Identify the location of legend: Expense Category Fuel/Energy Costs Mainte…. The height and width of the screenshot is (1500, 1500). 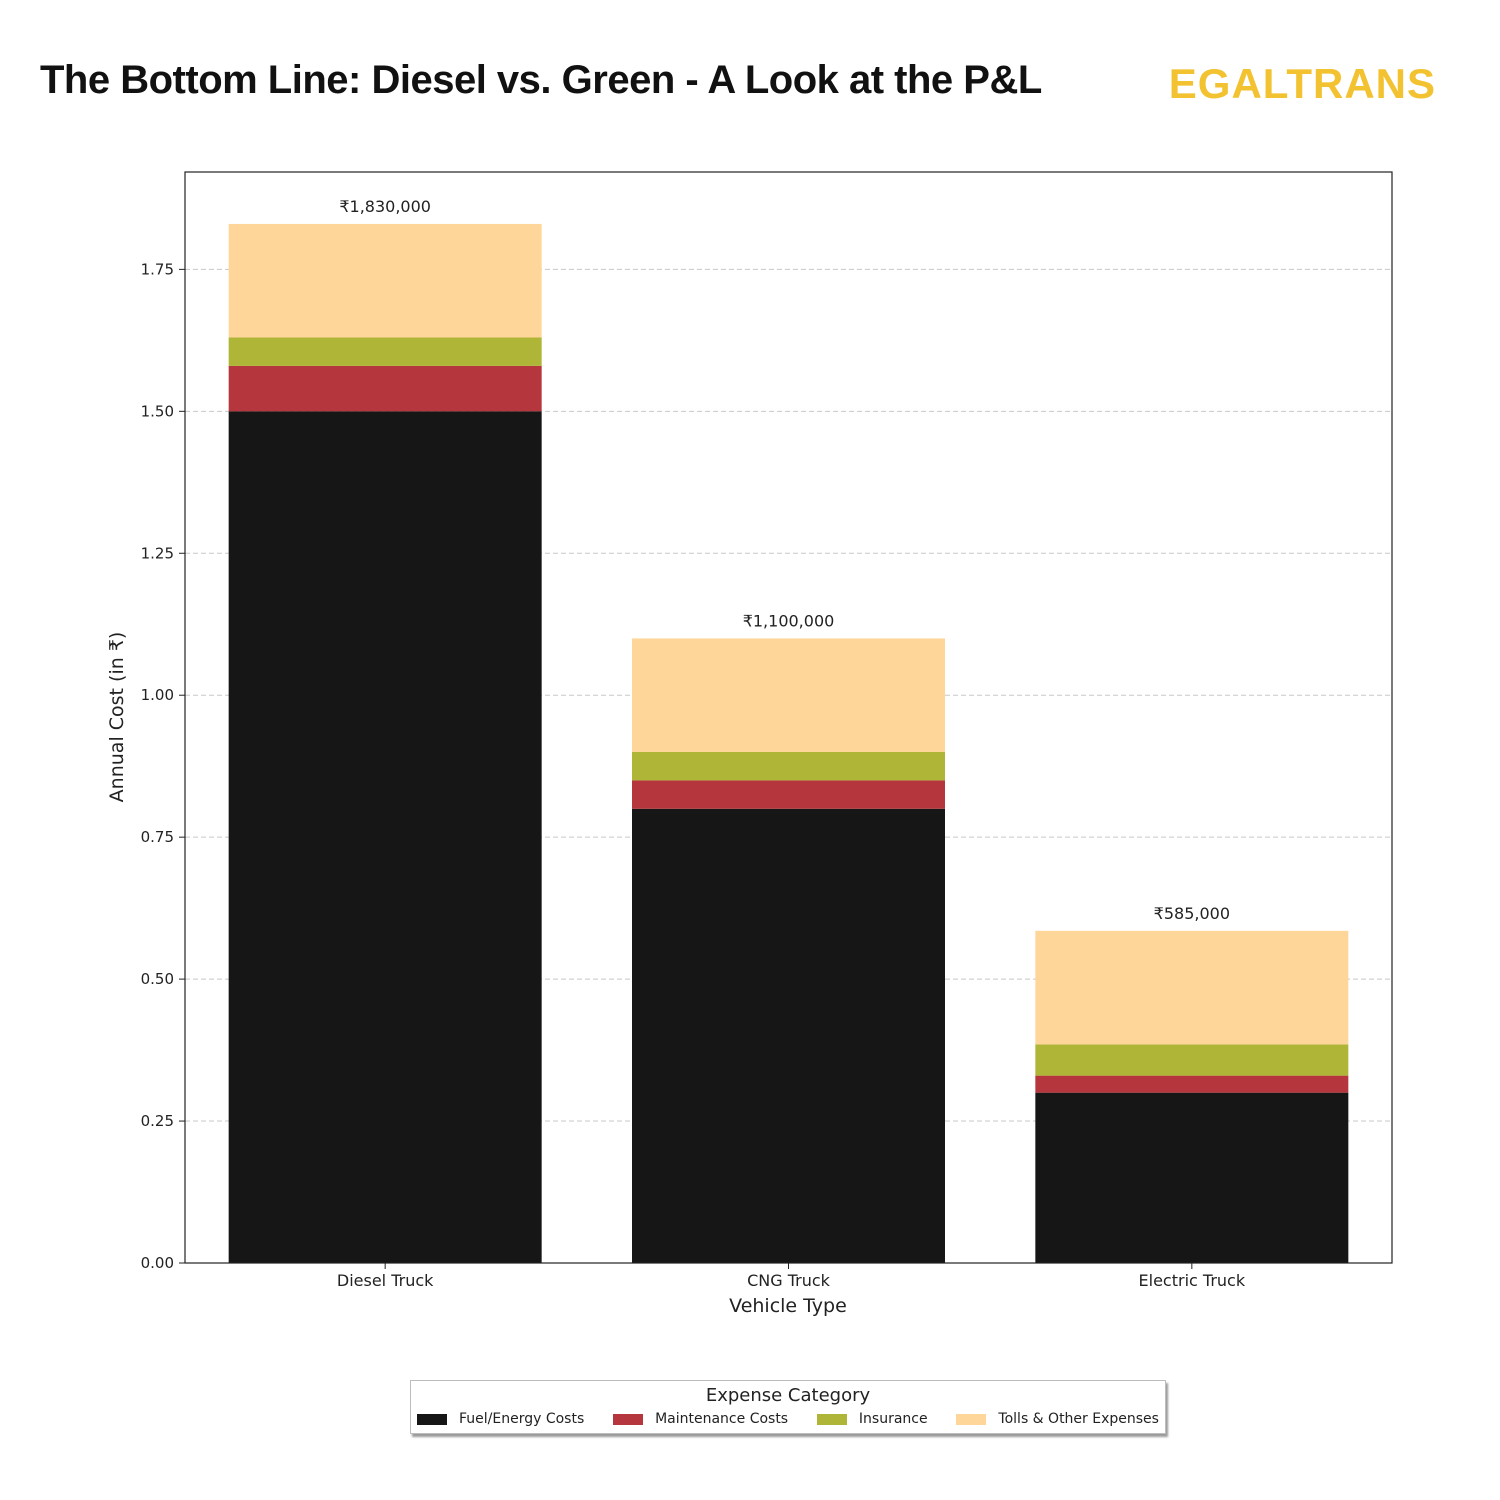
(788, 1407).